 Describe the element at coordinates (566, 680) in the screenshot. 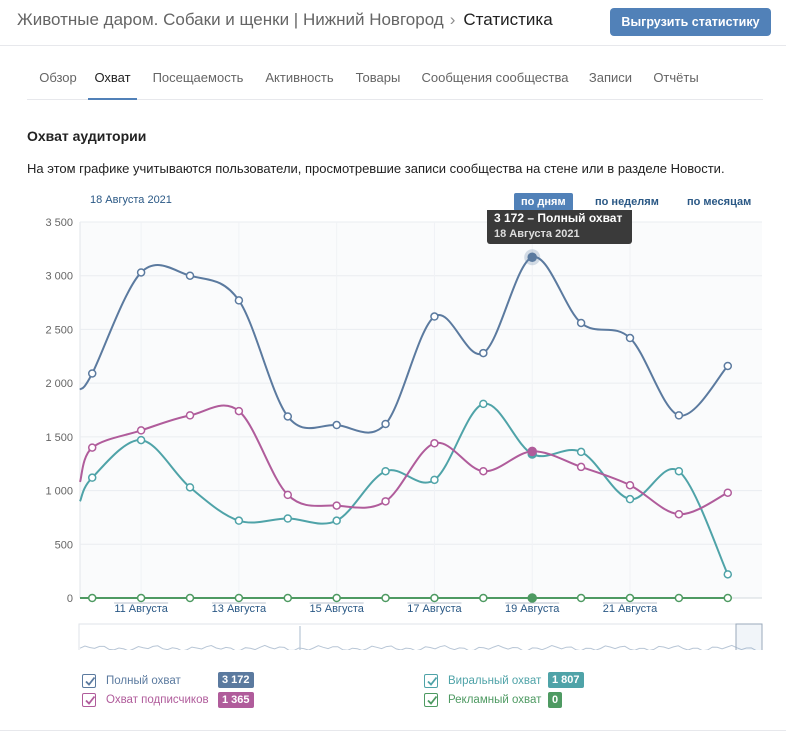

I see `legend-value-badge: 1 807` at that location.